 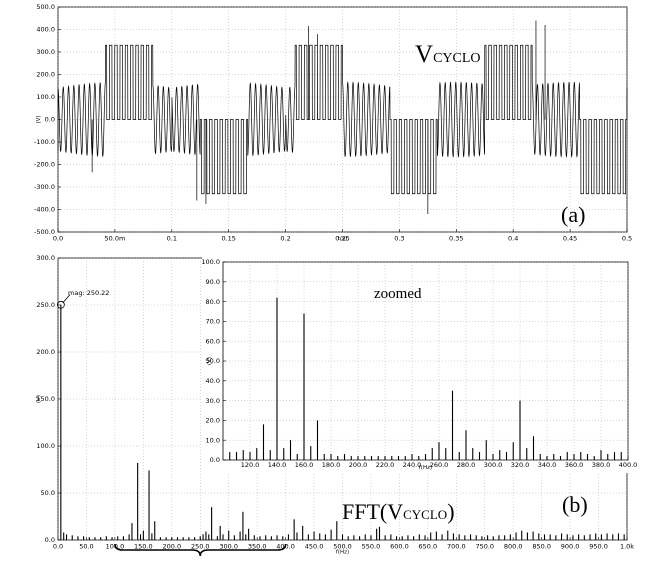 I want to click on x-tick-label: 1.0k, so click(x=627, y=547).